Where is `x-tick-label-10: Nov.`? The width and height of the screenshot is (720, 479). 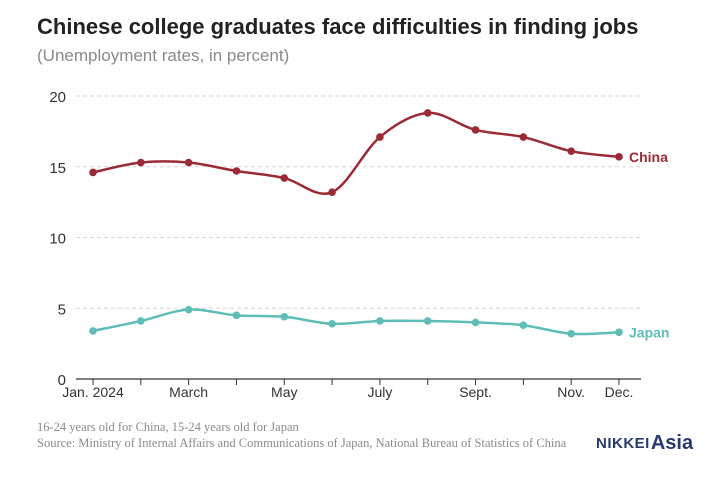
x-tick-label-10: Nov. is located at coordinates (571, 392).